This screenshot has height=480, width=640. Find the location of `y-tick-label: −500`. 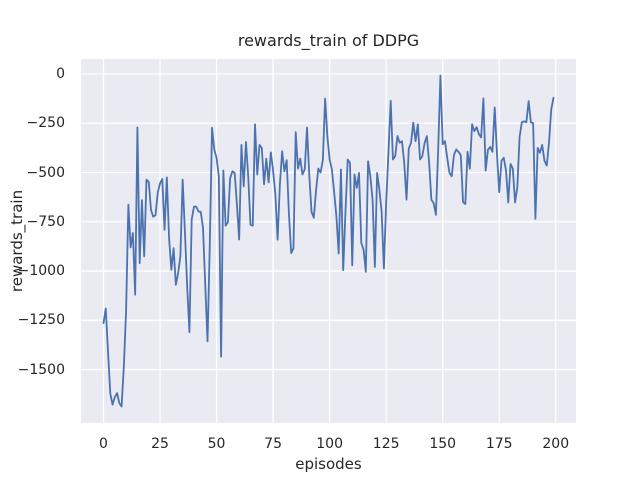

y-tick-label: −500 is located at coordinates (45, 172).